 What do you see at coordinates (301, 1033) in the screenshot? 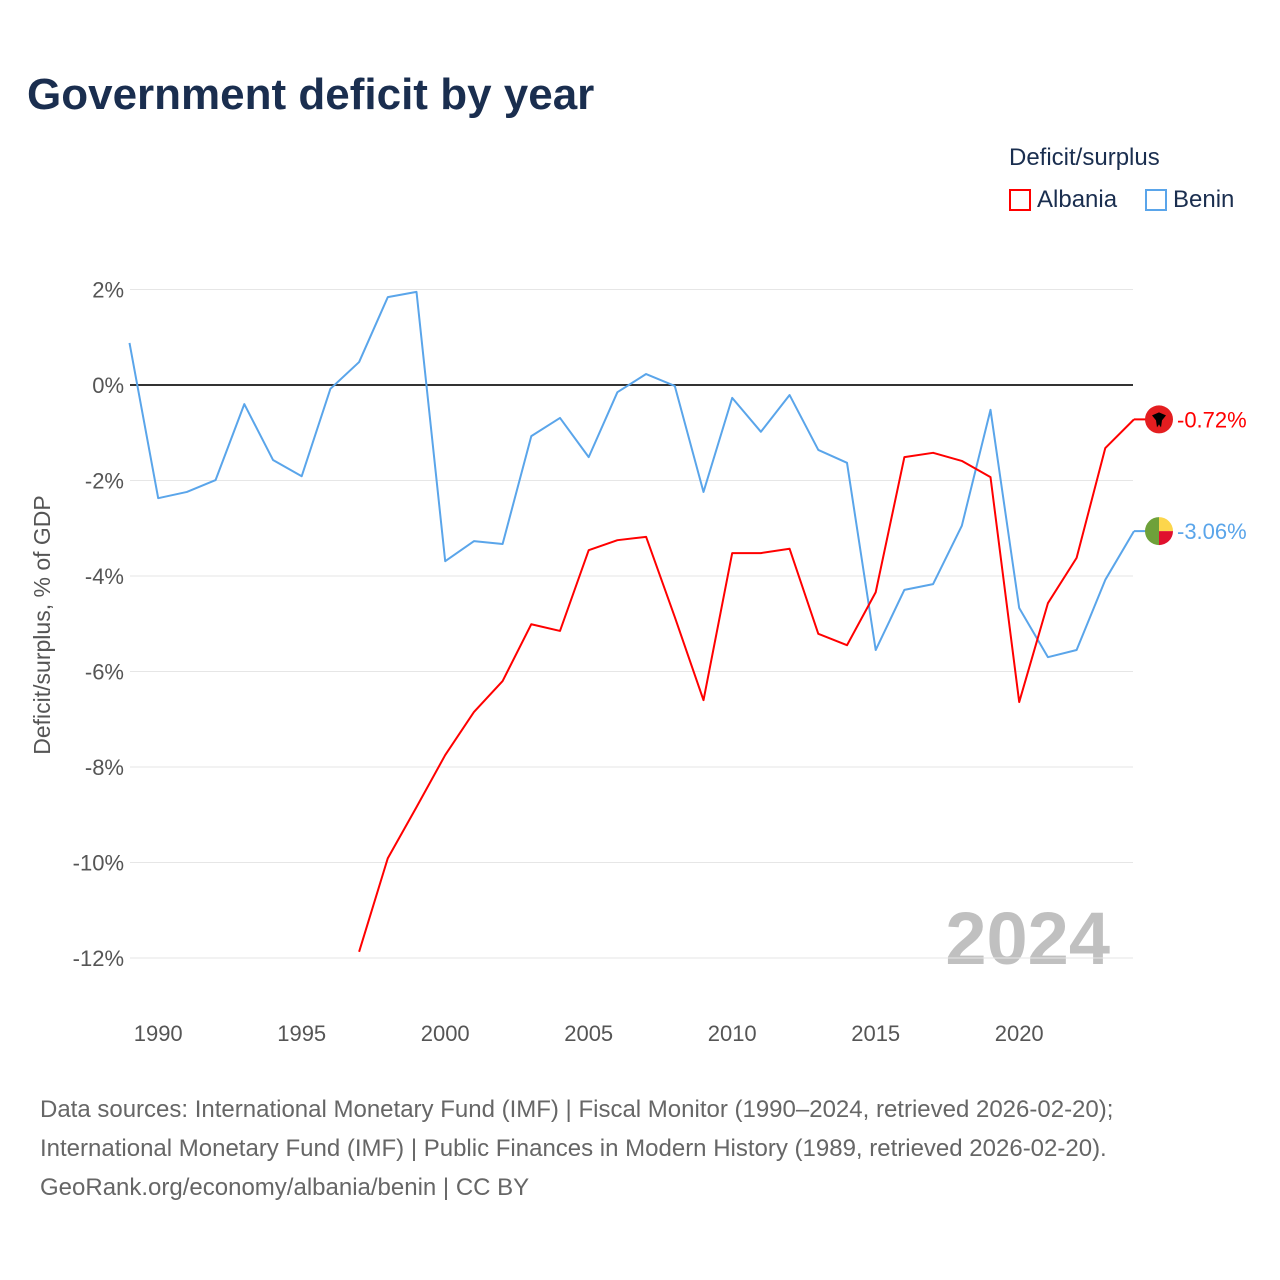
I see `x-tick-label: 1995` at bounding box center [301, 1033].